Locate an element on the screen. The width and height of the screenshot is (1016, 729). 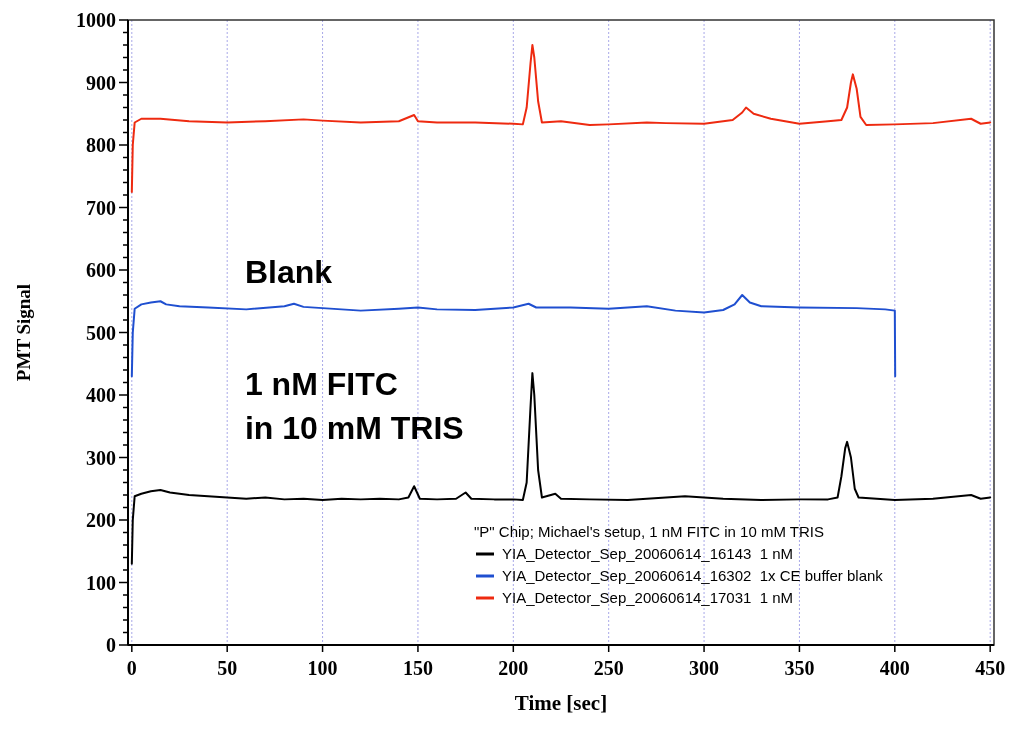
y-tick-label: 400 is located at coordinates (101, 395).